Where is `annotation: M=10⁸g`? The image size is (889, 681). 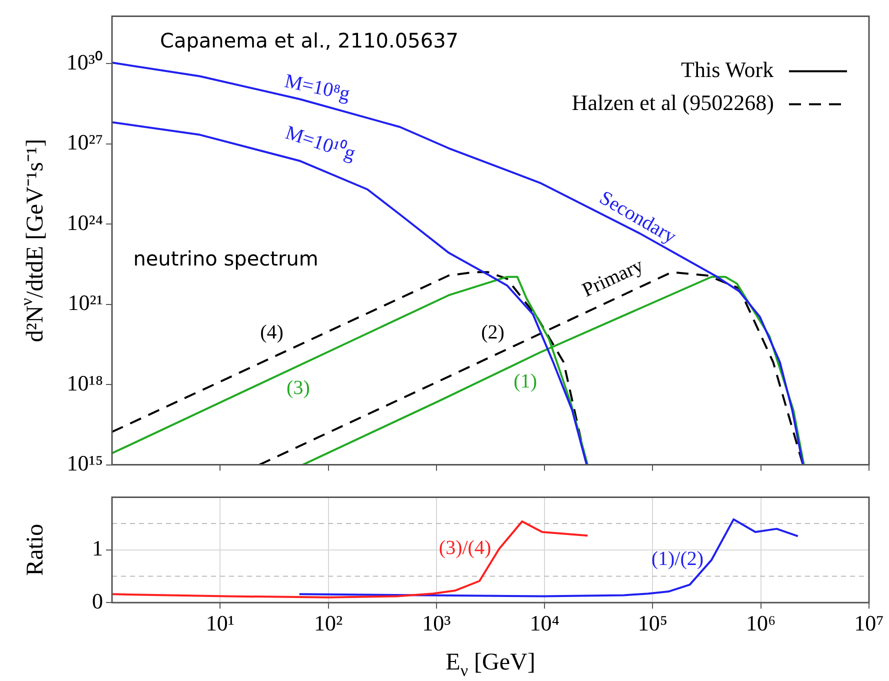
annotation: M=10⁸g is located at coordinates (317, 88).